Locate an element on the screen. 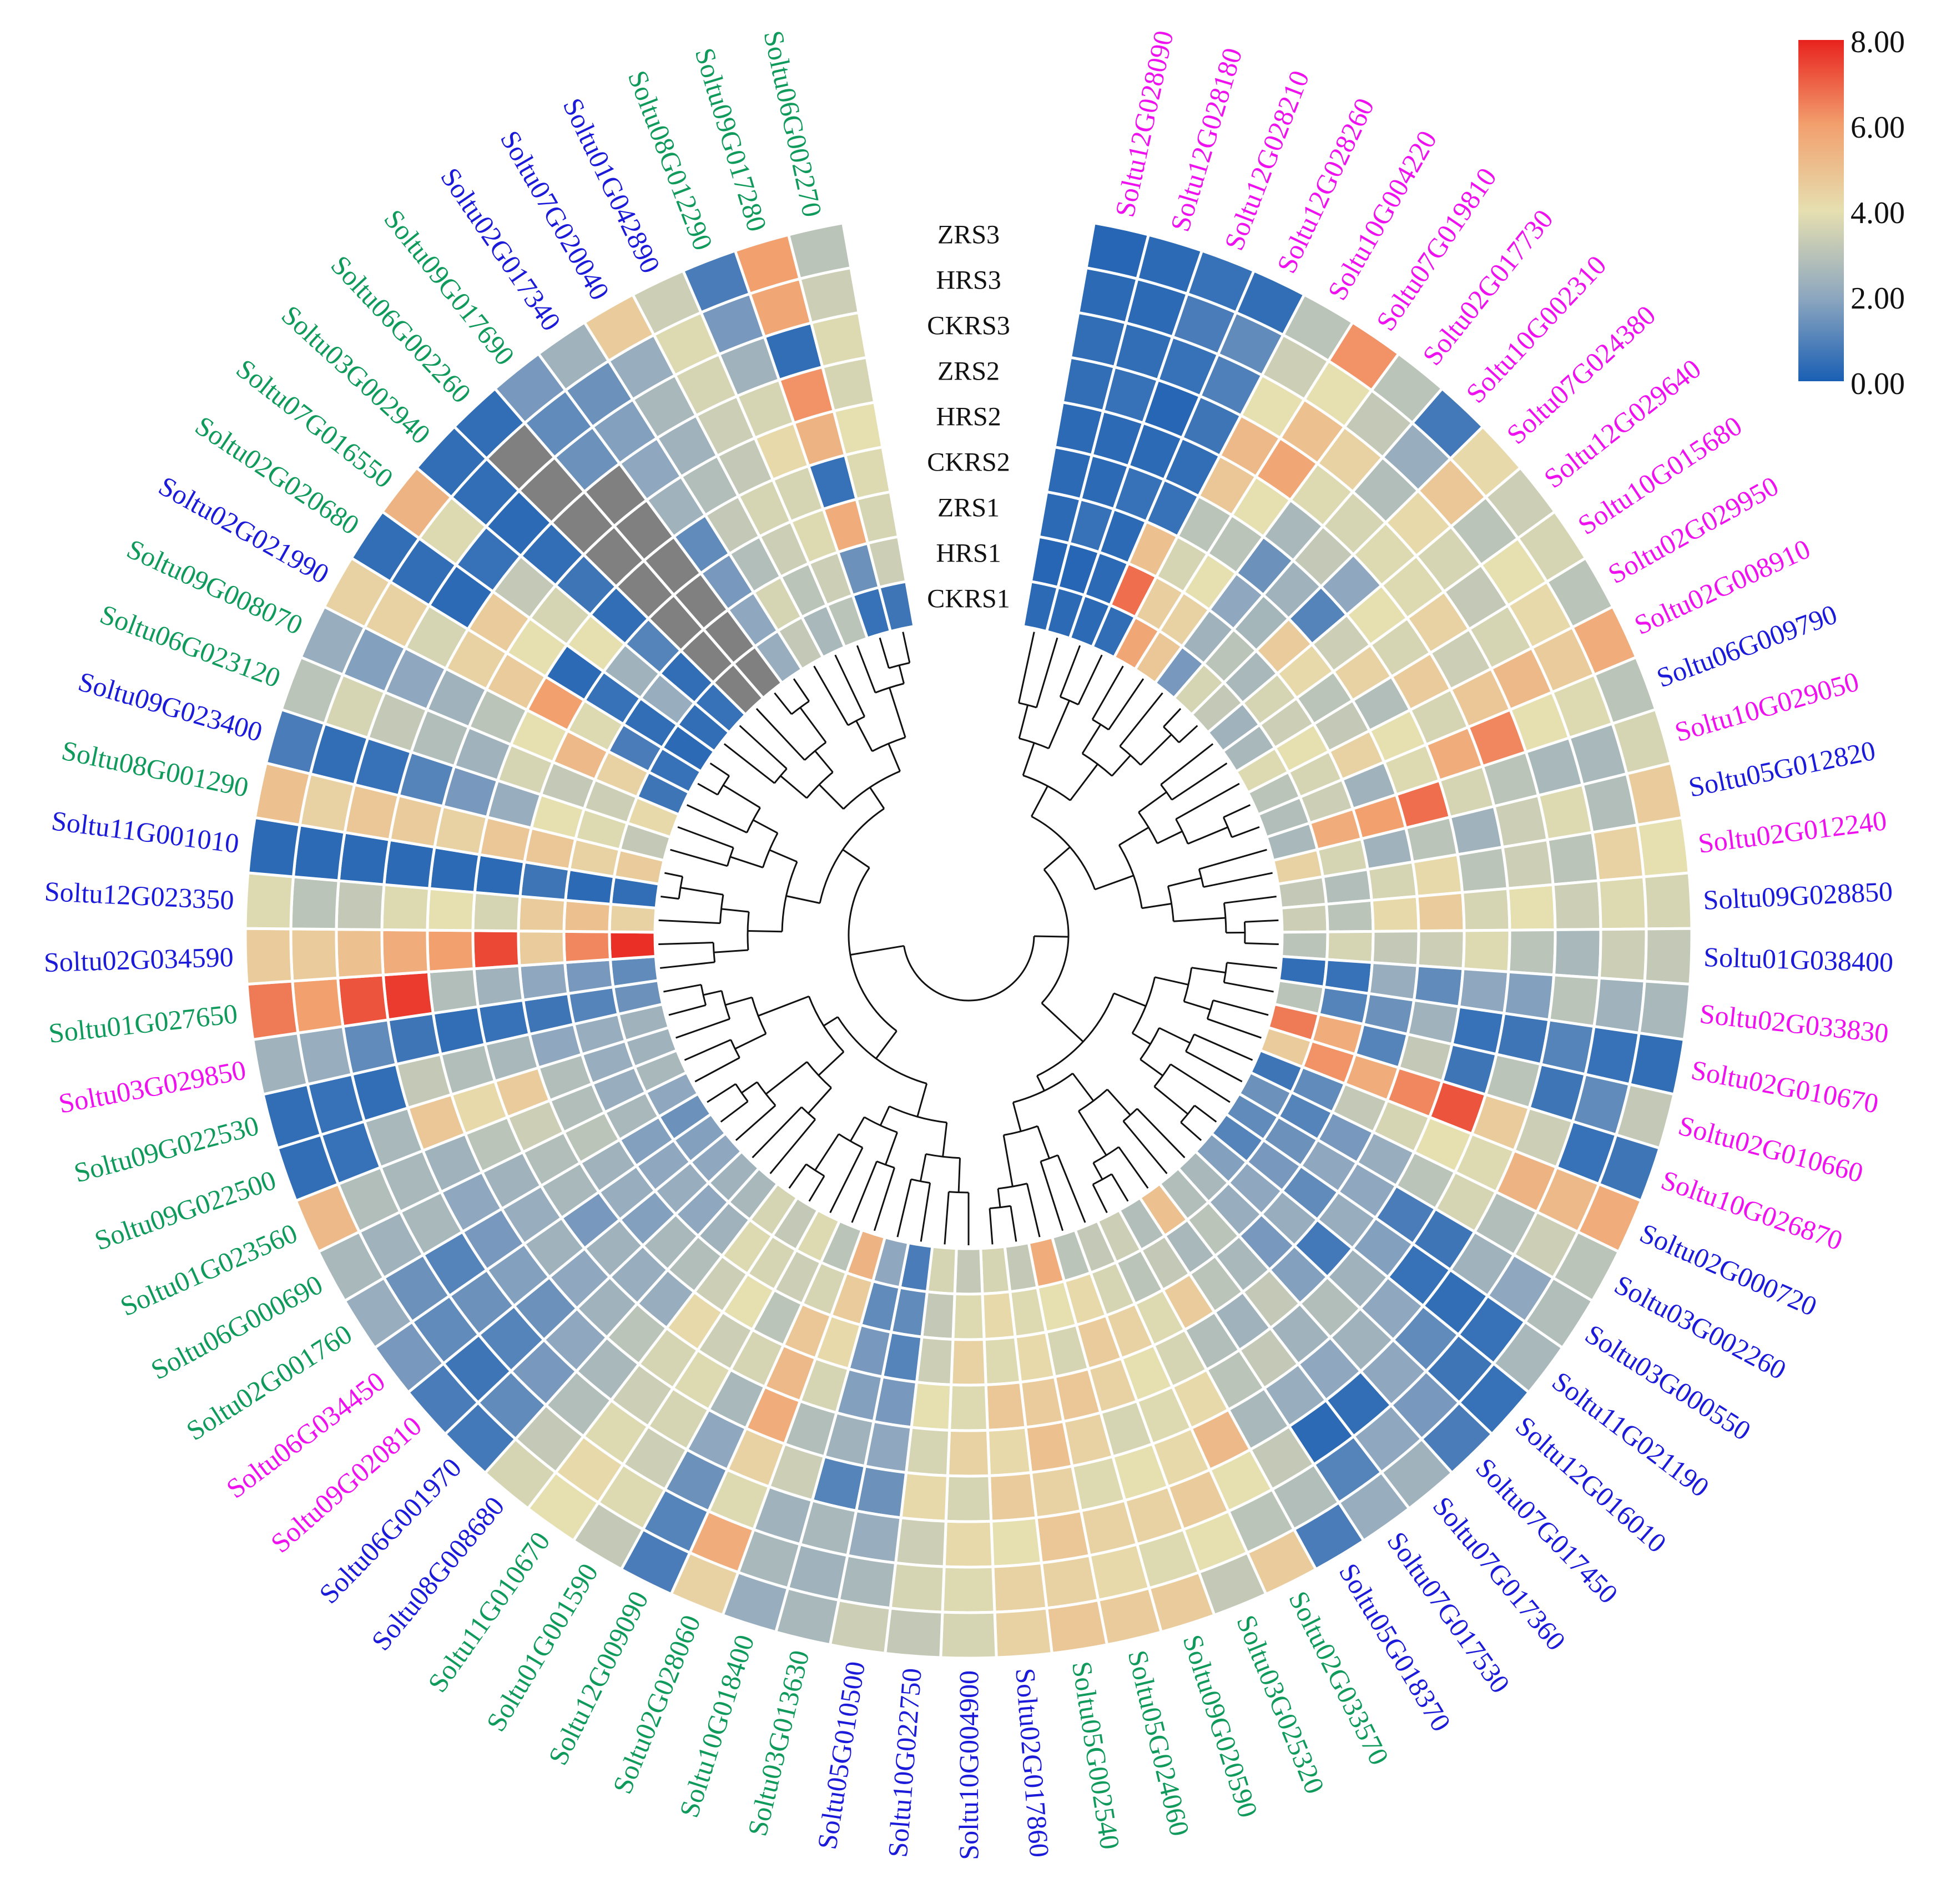 The image size is (1941, 1904). ring-label: ZRS2 is located at coordinates (968, 371).